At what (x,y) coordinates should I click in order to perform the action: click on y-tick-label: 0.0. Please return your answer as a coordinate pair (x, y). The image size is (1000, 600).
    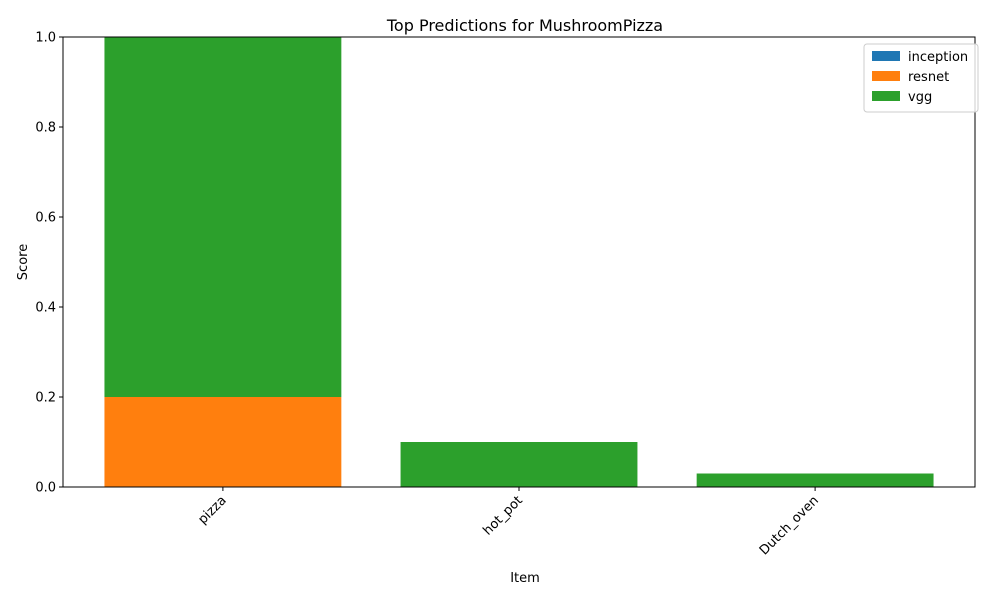
    Looking at the image, I should click on (45, 488).